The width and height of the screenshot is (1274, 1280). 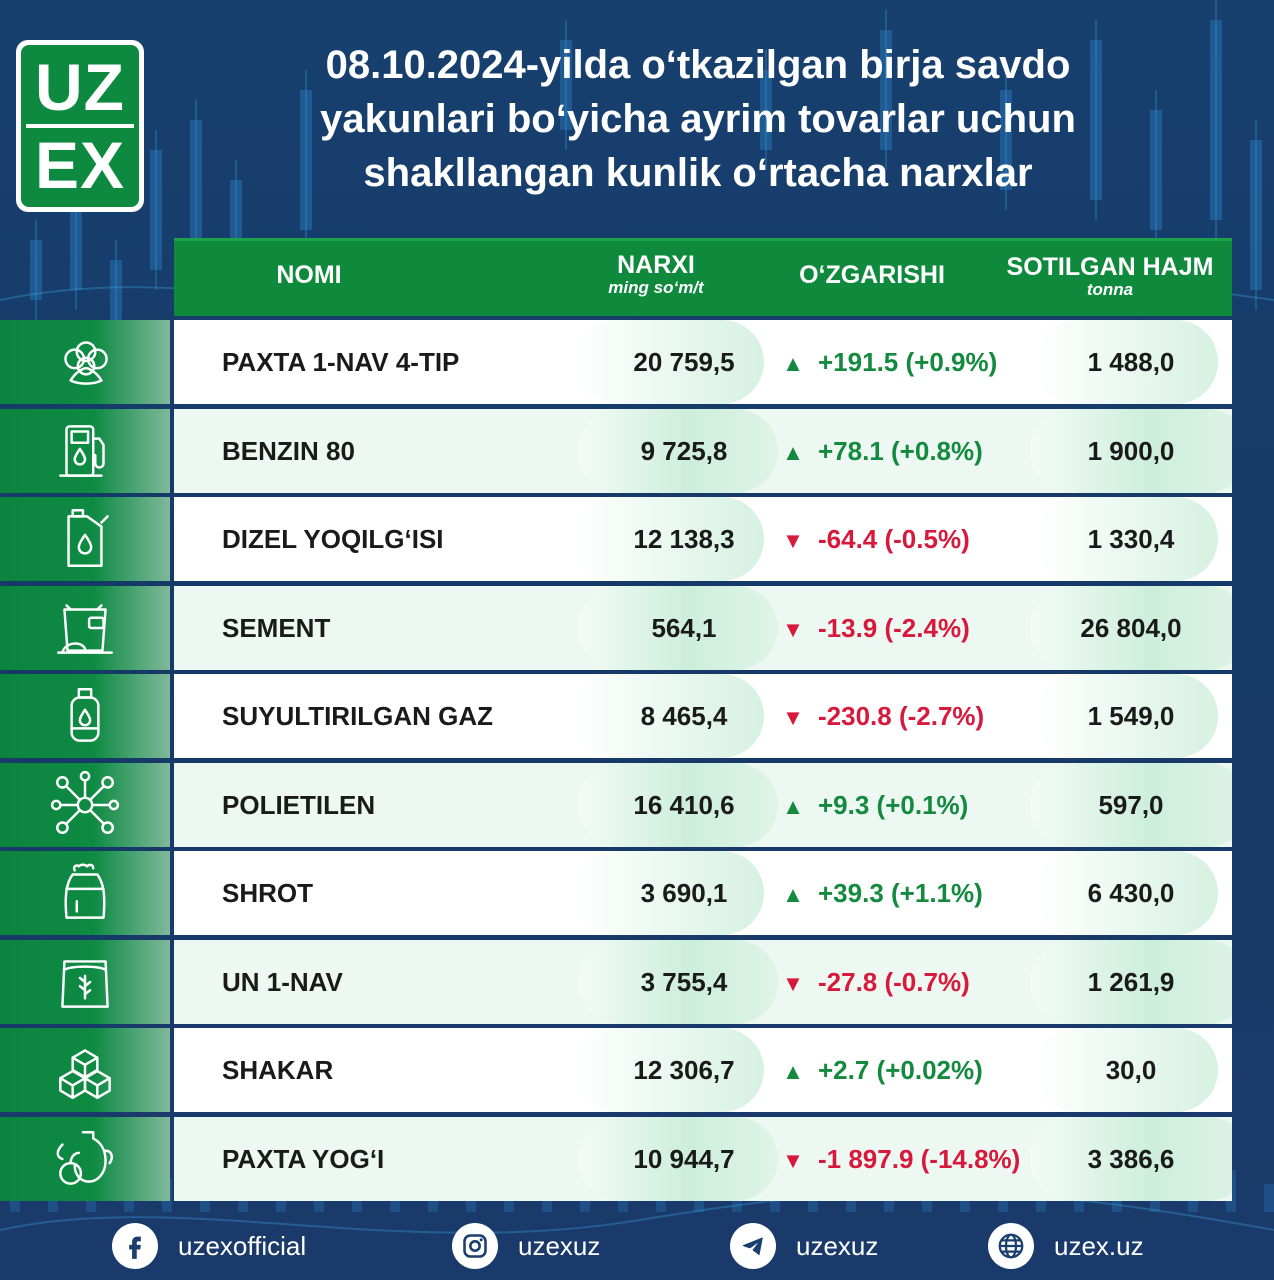 I want to click on price-change: ▼ -13.9 (-2.4%), so click(x=912, y=628).